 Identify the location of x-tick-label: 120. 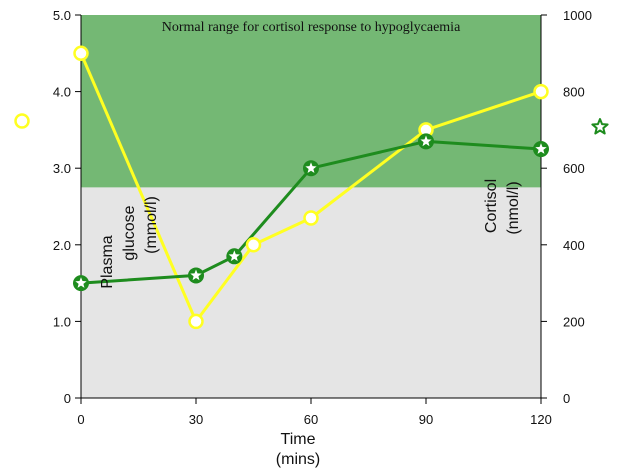
(541, 419).